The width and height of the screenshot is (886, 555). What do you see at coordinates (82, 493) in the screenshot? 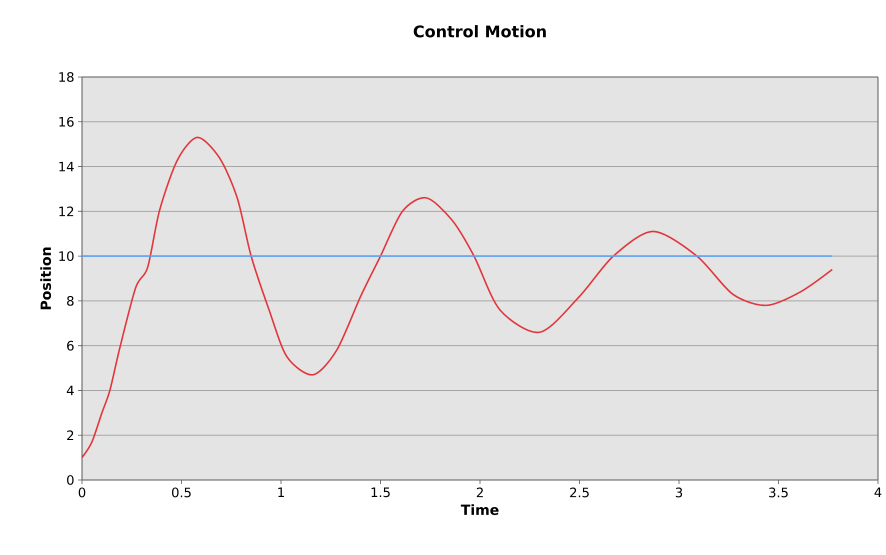
I see `x-tick-label: 0` at bounding box center [82, 493].